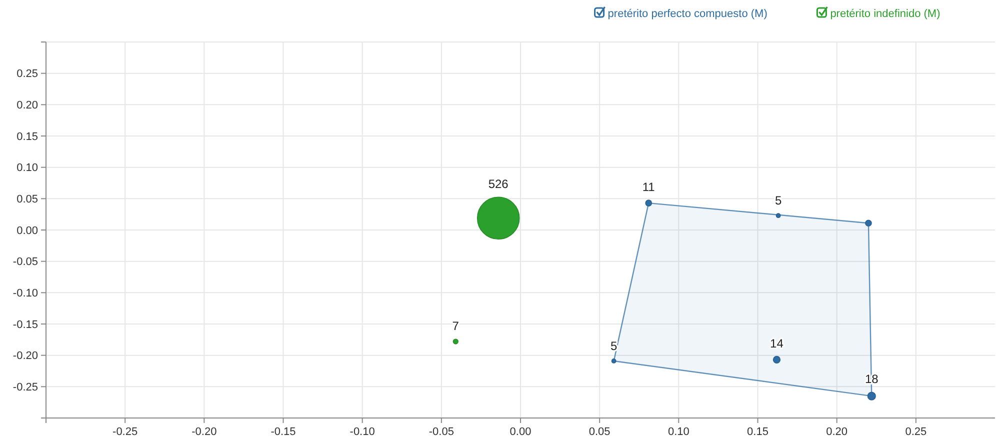 Image resolution: width=1000 pixels, height=441 pixels. I want to click on x-tick-label: -0.15, so click(283, 432).